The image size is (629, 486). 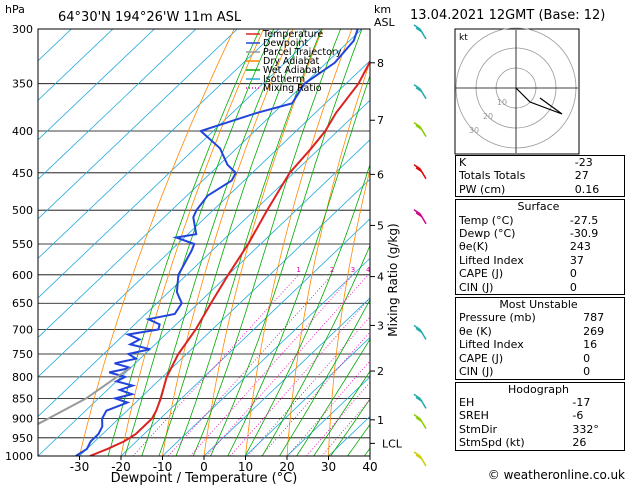 I want to click on km-tick-label: 1, so click(x=380, y=420).